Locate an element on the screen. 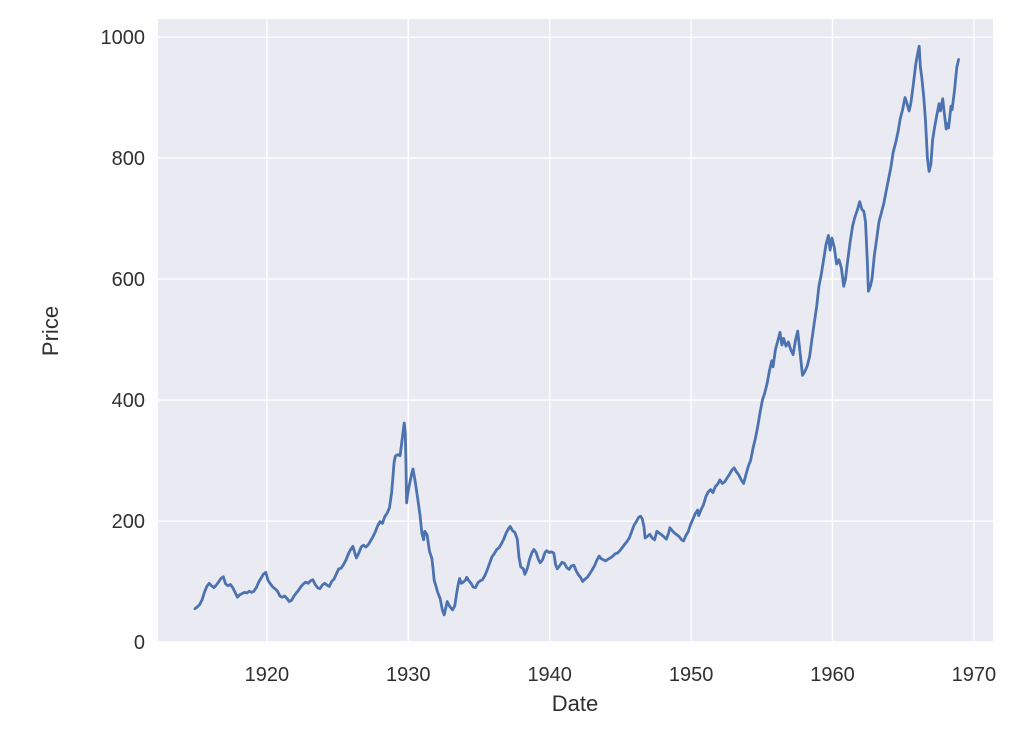  y-tick-label: 200 is located at coordinates (128, 522).